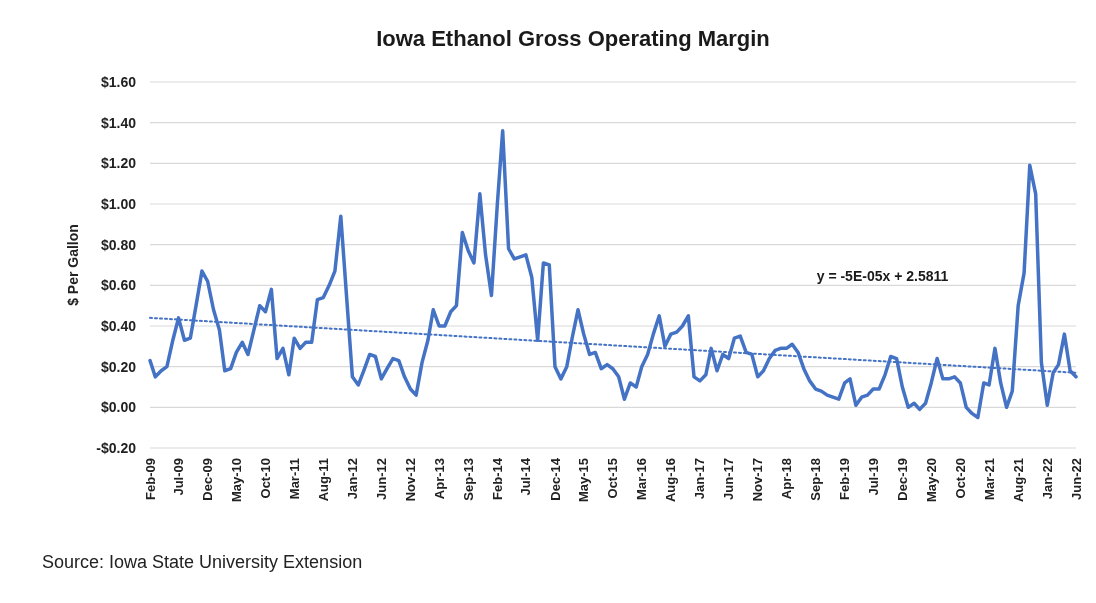 This screenshot has height=603, width=1096. I want to click on x-tick-label: Aug-16, so click(671, 480).